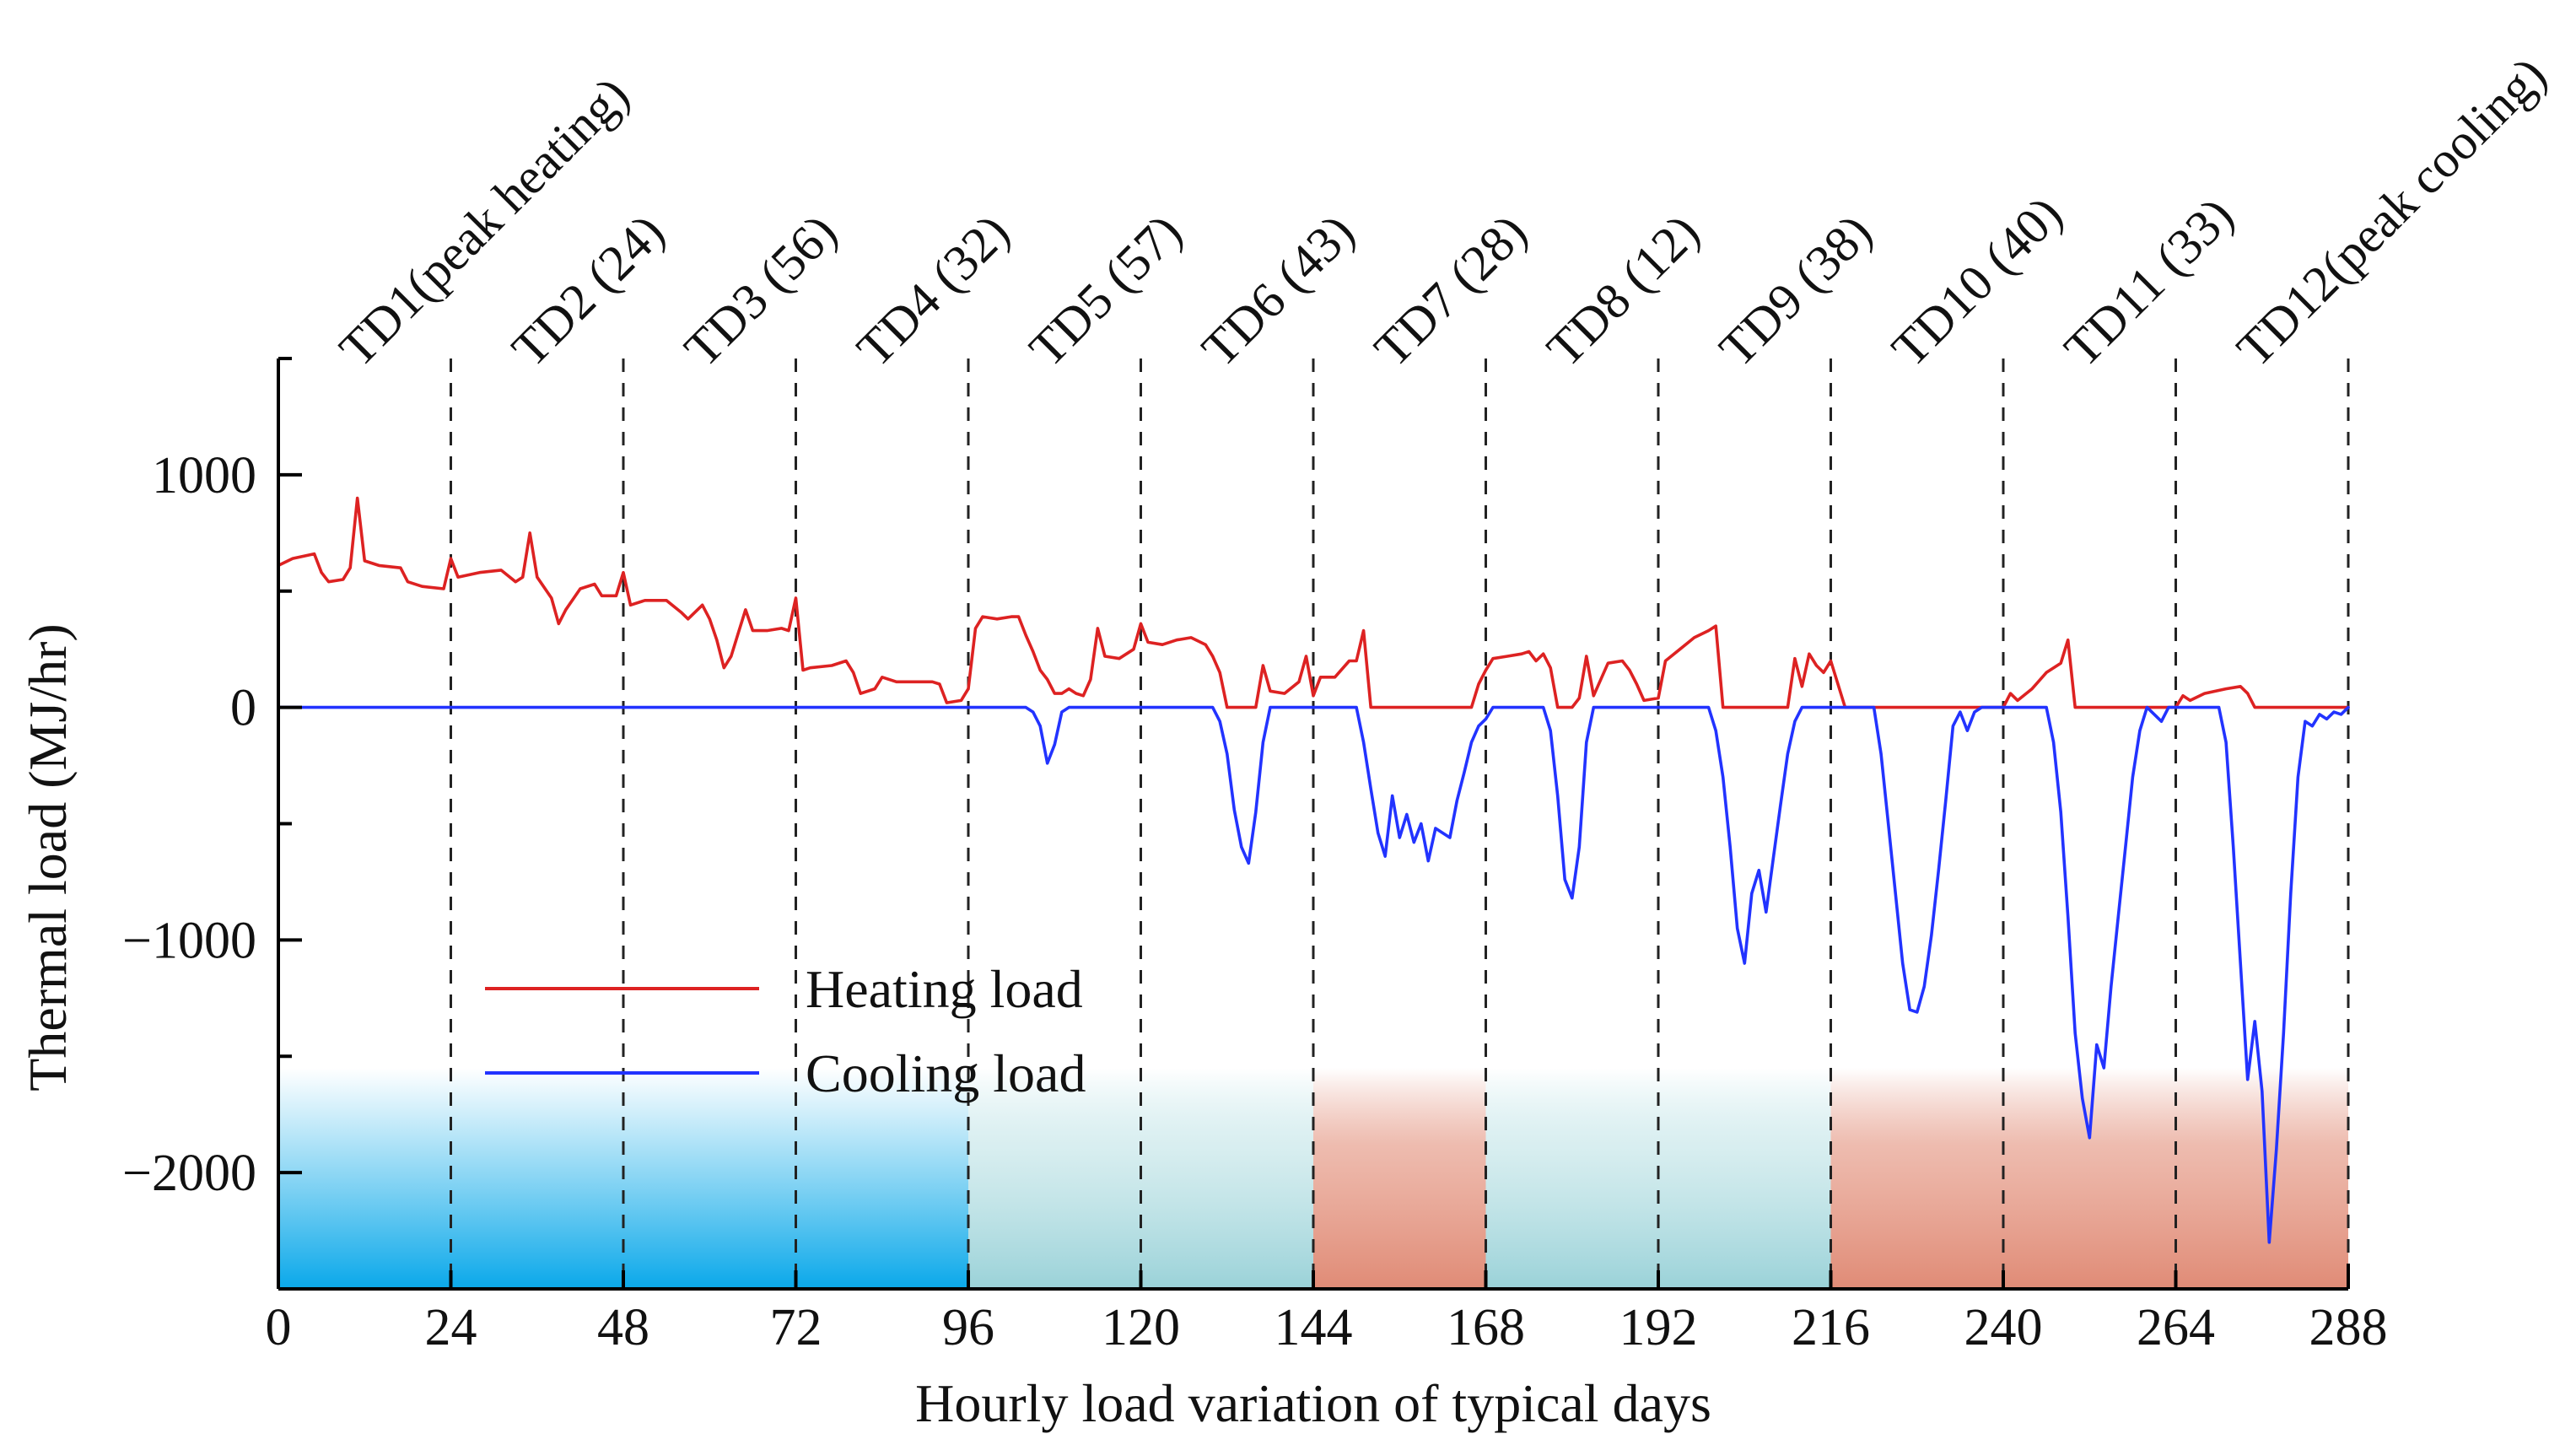 This screenshot has width=2576, height=1450. Describe the element at coordinates (189, 940) in the screenshot. I see `y-tick-label: −1000` at that location.